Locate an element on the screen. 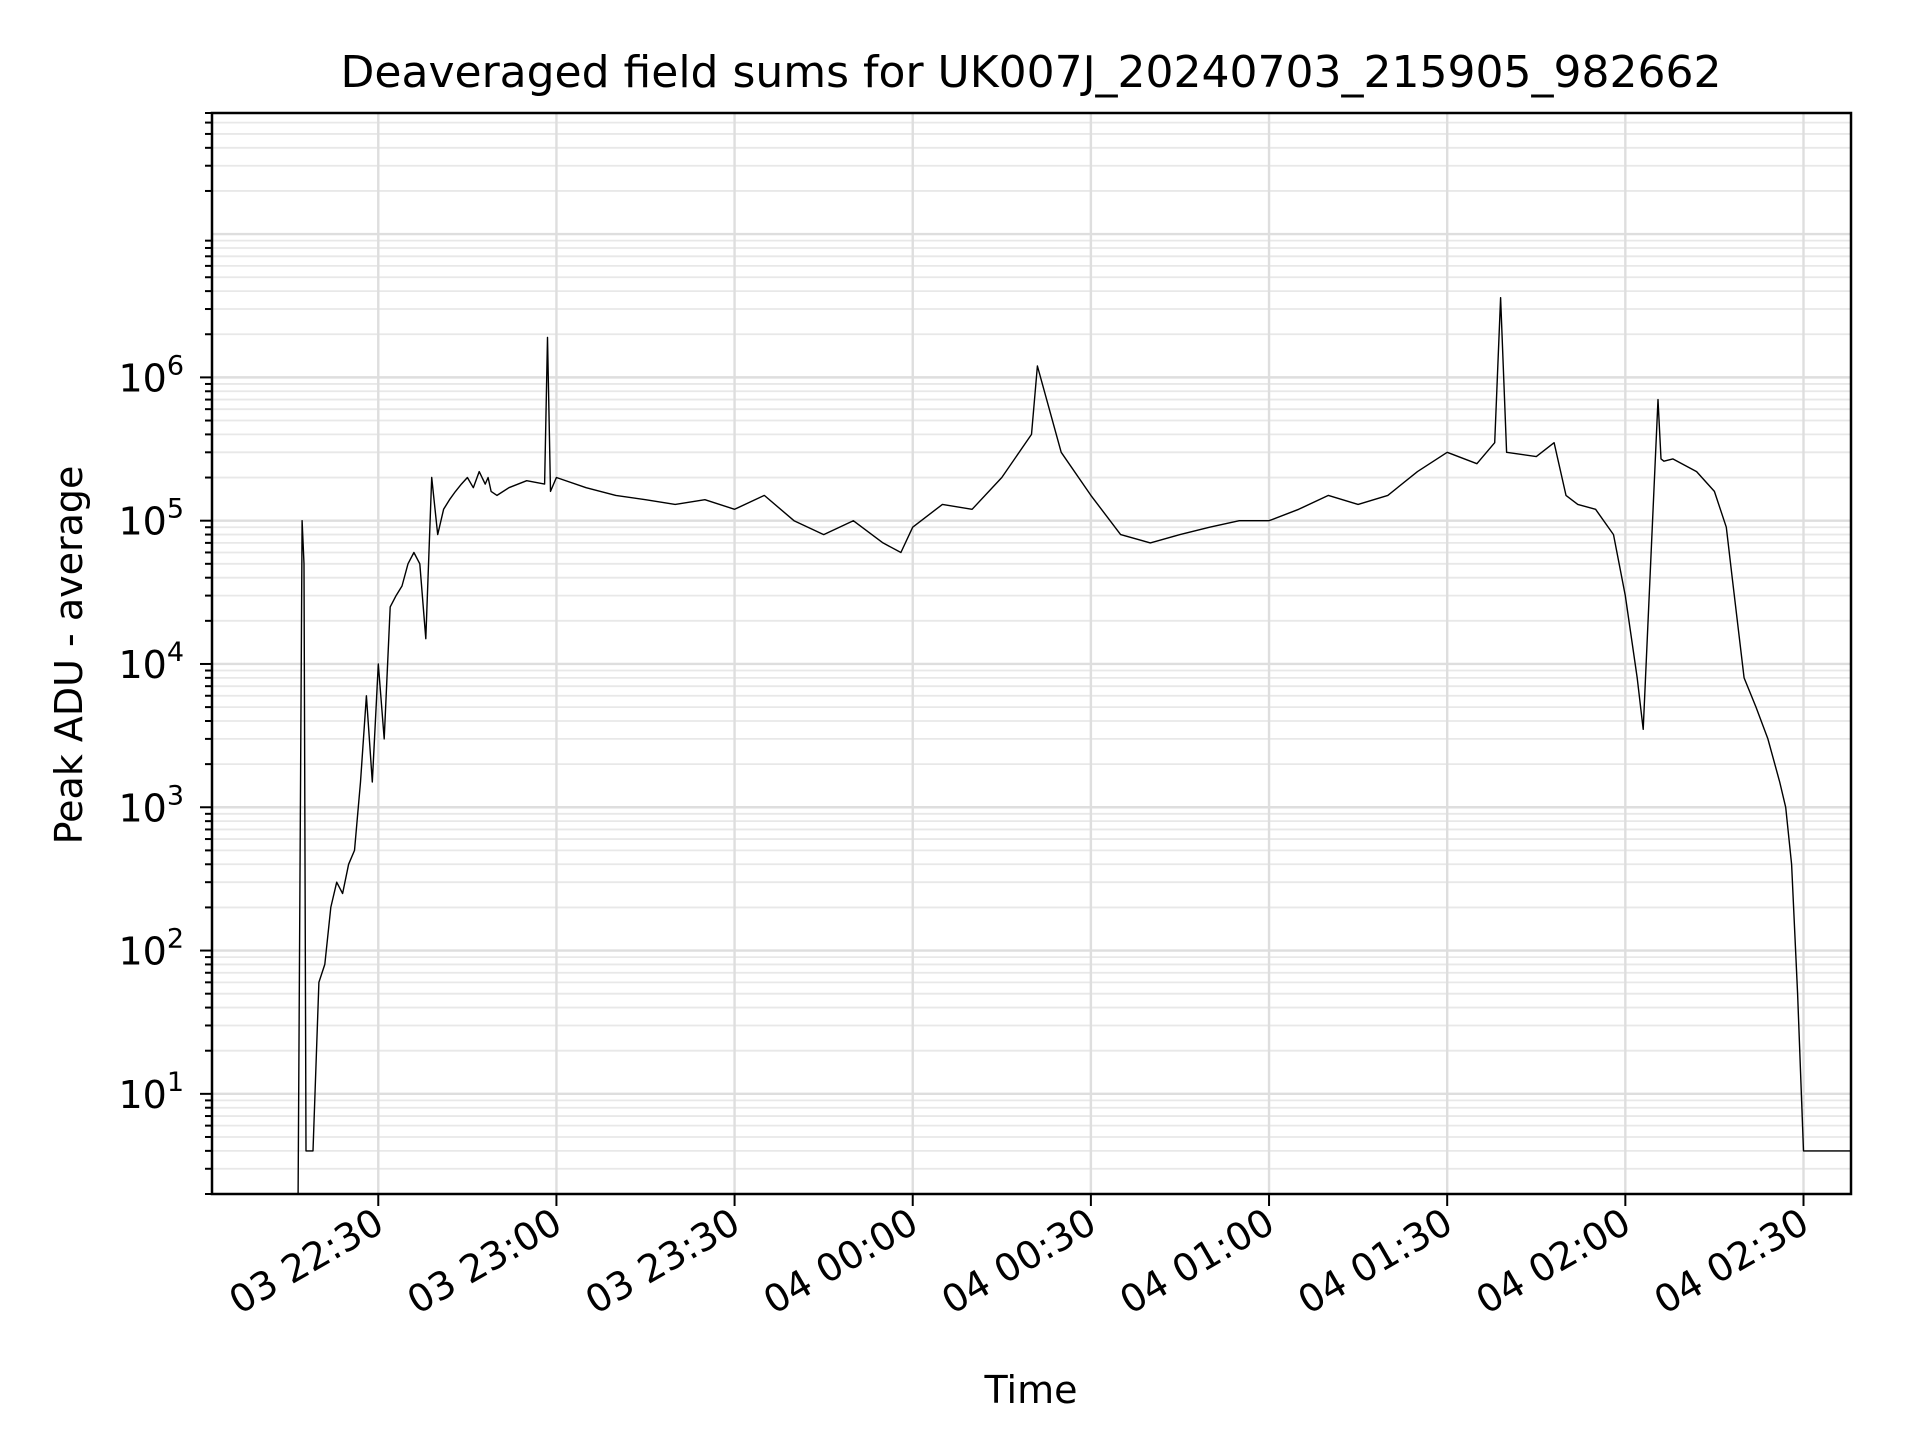  y-axis-label: Peak ADU - average is located at coordinates (69, 655).